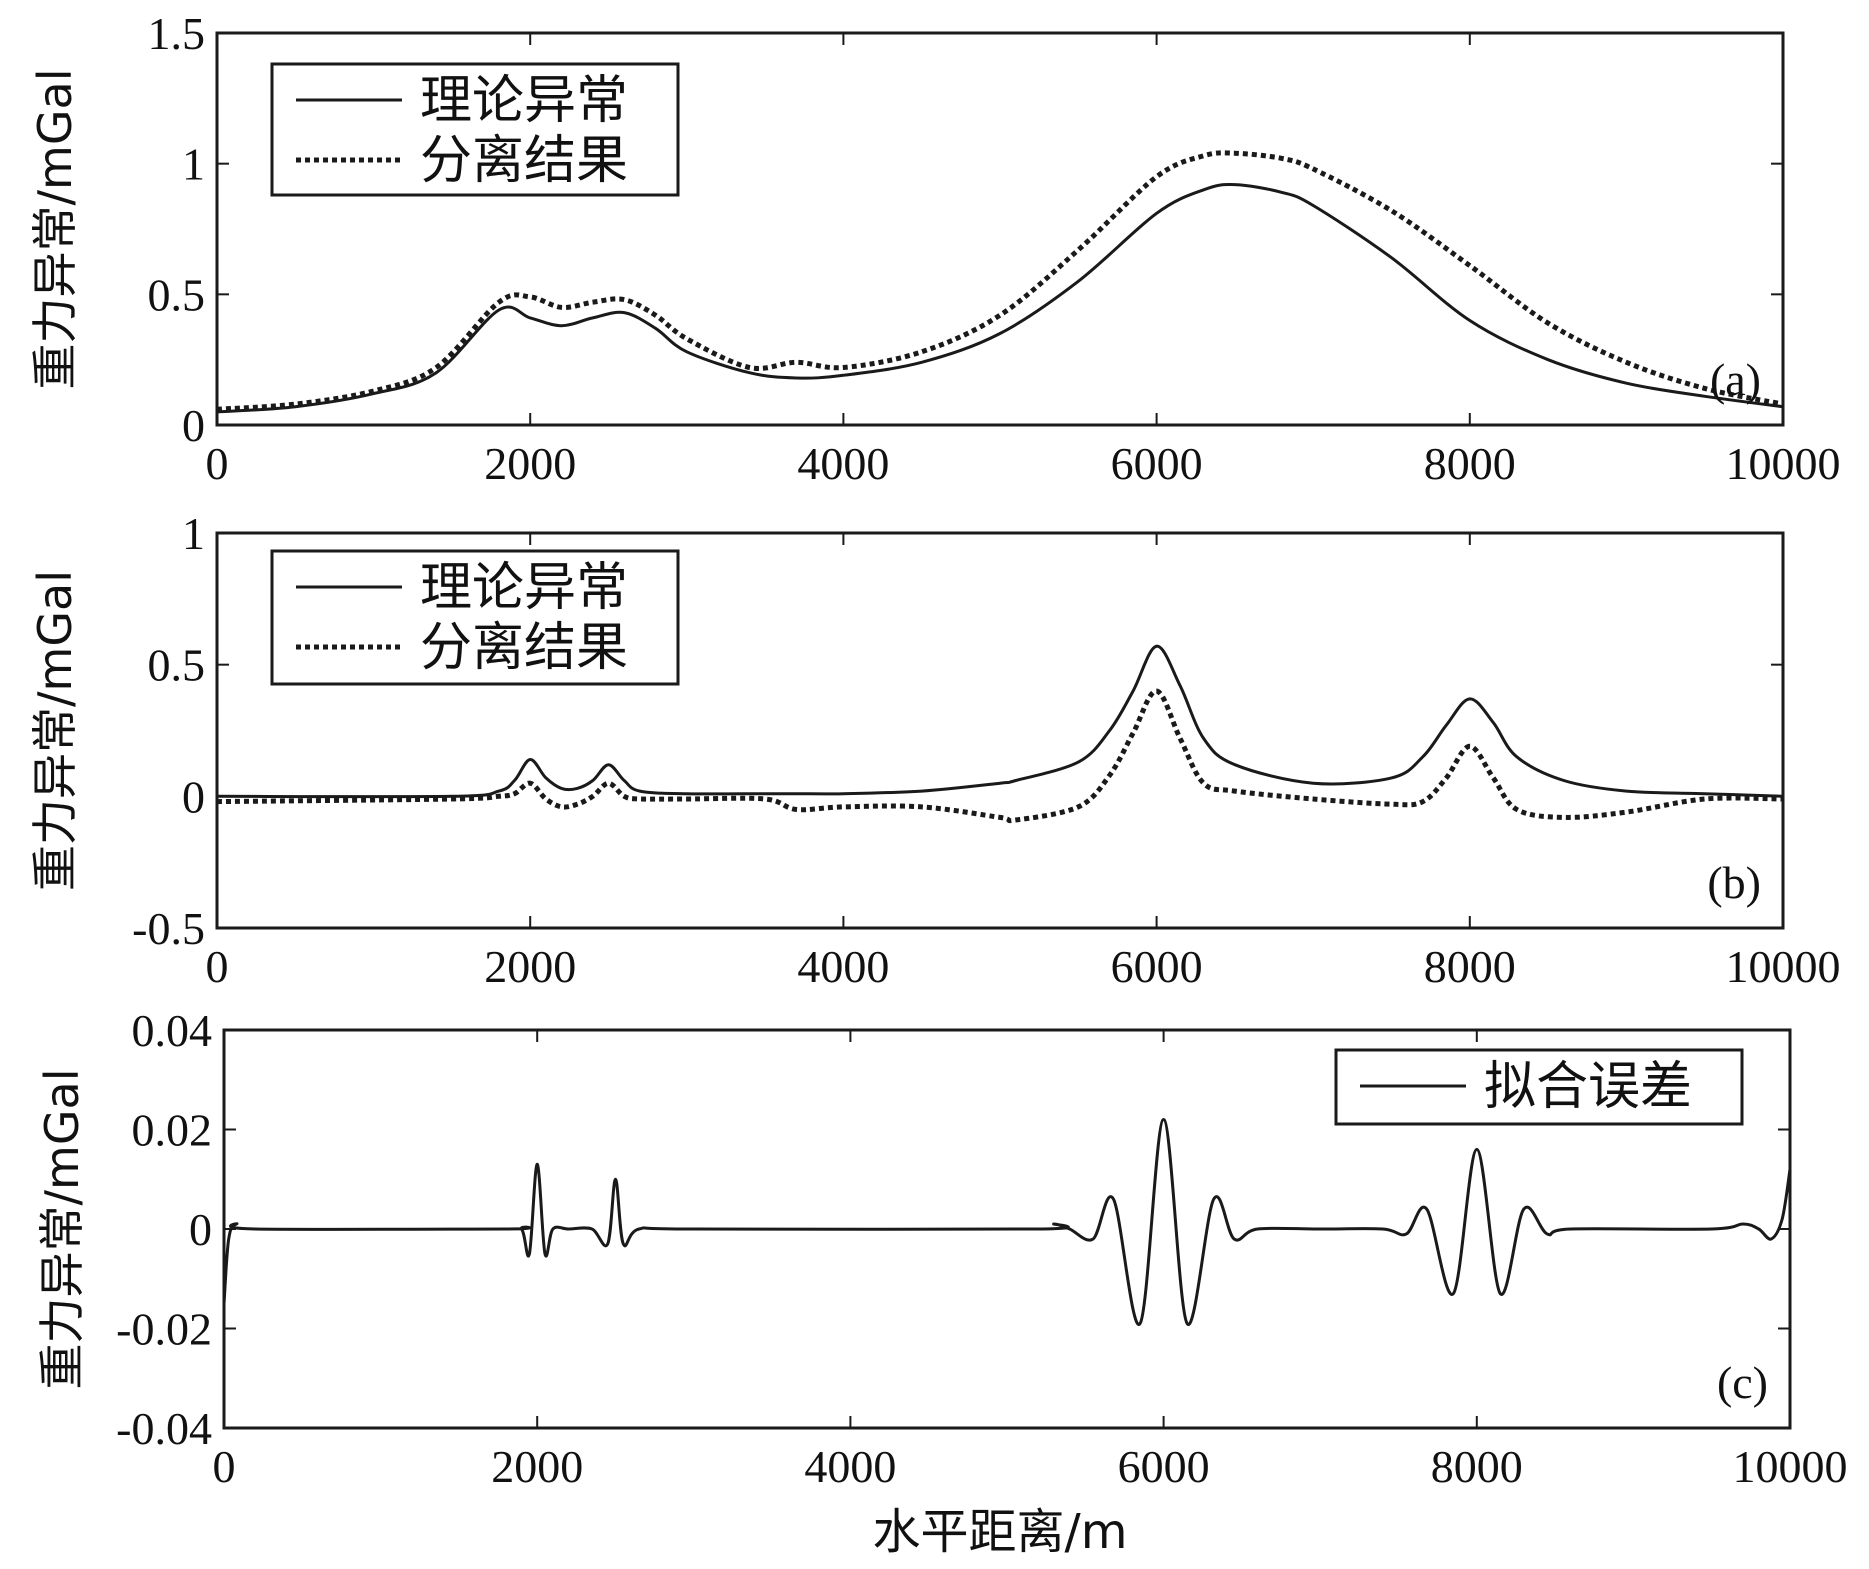 The image size is (1869, 1569). Describe the element at coordinates (1588, 1087) in the screenshot. I see `legend-label: 拟合误差` at that location.